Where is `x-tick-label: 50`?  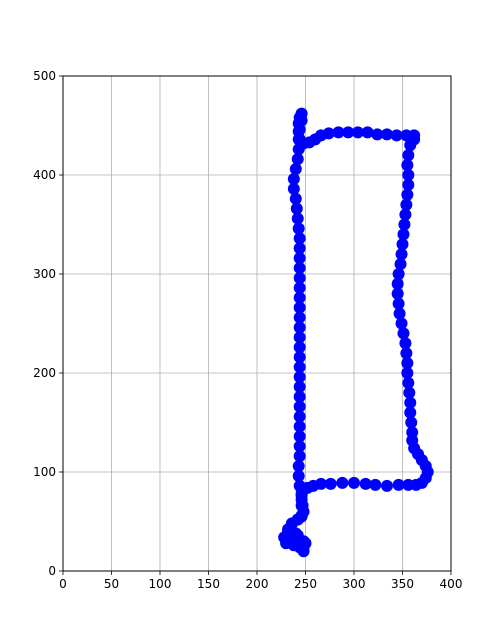 x-tick-label: 50 is located at coordinates (111, 584).